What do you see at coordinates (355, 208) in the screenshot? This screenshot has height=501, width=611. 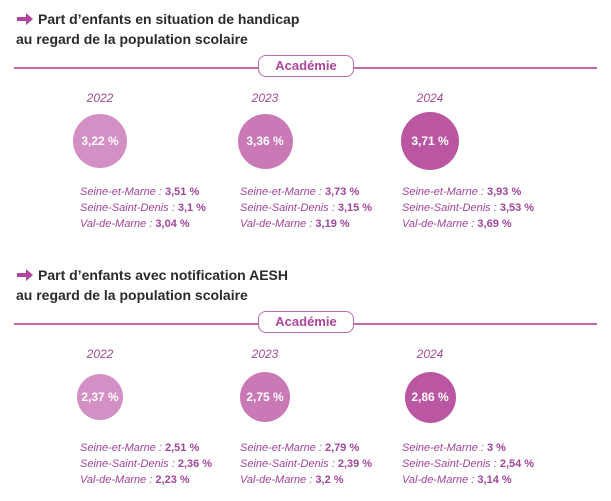 I see `department-value: 3,15 %` at bounding box center [355, 208].